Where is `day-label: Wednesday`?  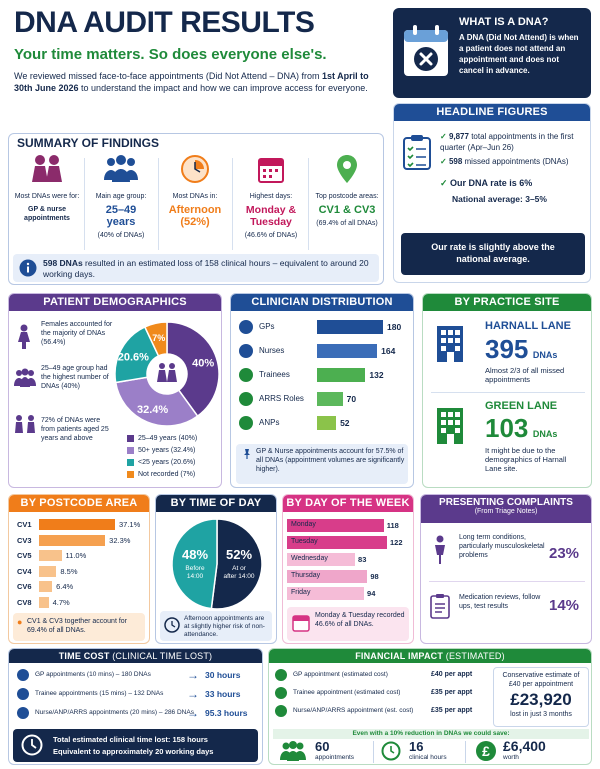
day-label: Wednesday is located at coordinates (309, 558).